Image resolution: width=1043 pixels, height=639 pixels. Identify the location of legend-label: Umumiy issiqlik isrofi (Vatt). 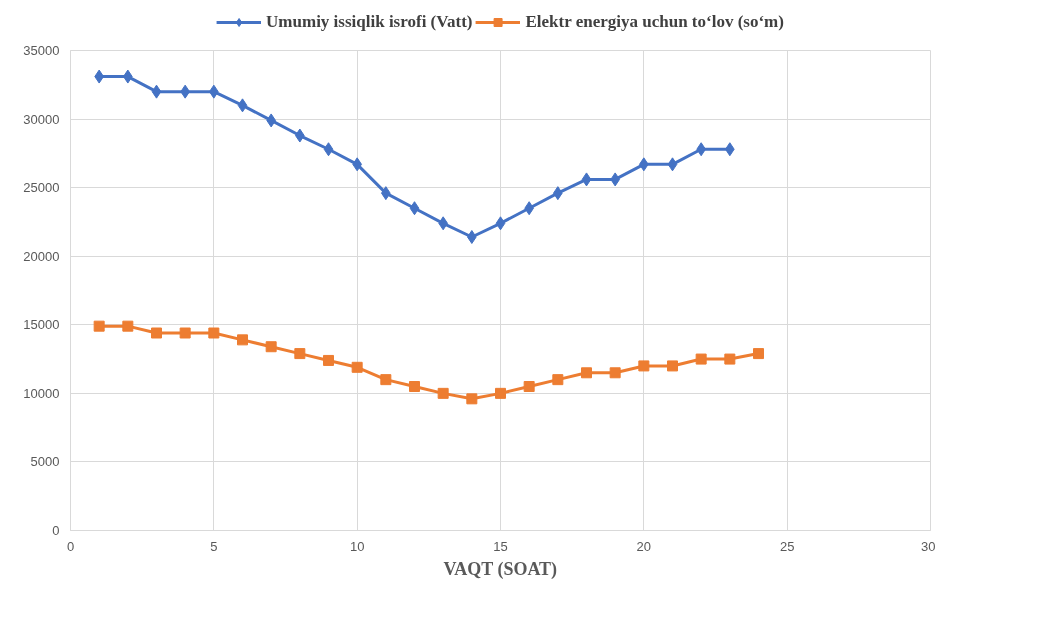
(369, 22).